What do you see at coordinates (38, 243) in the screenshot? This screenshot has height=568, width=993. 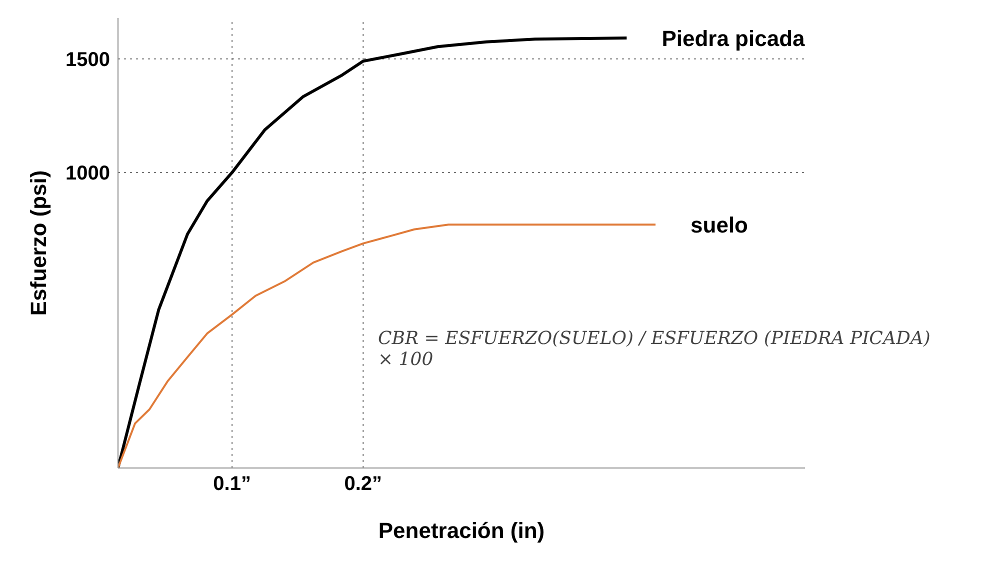 I see `y-axis-title: Esfuerzo (psi)` at bounding box center [38, 243].